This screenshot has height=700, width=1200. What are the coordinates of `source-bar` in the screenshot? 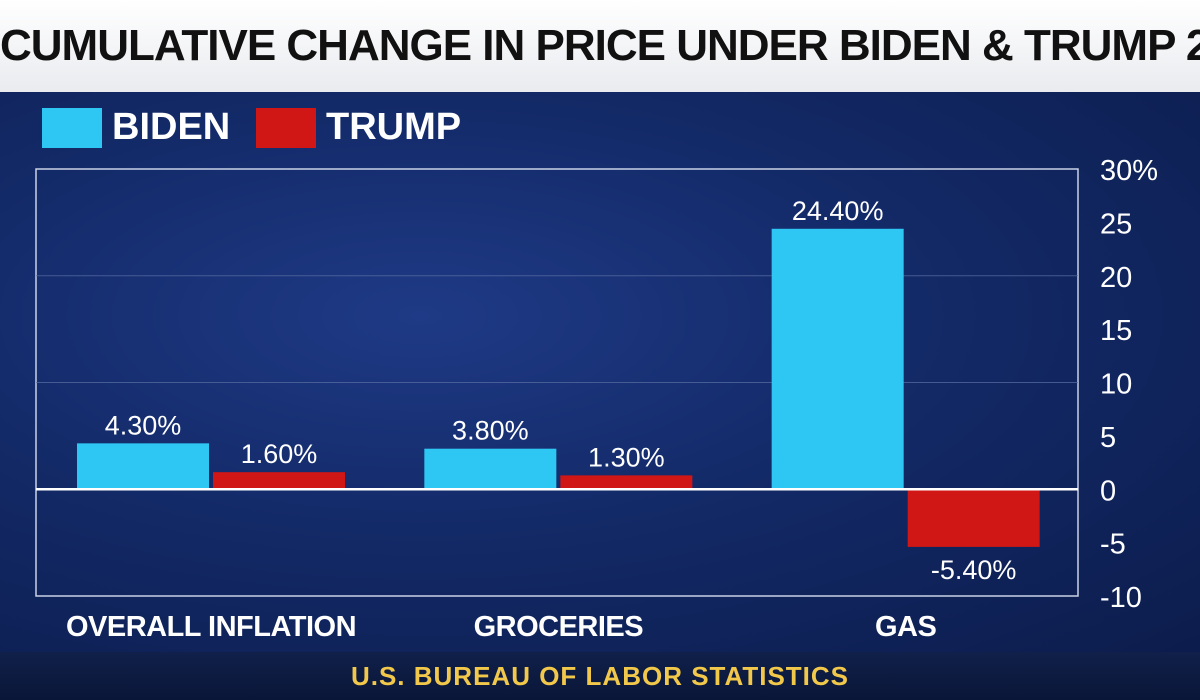 It's located at (600, 676).